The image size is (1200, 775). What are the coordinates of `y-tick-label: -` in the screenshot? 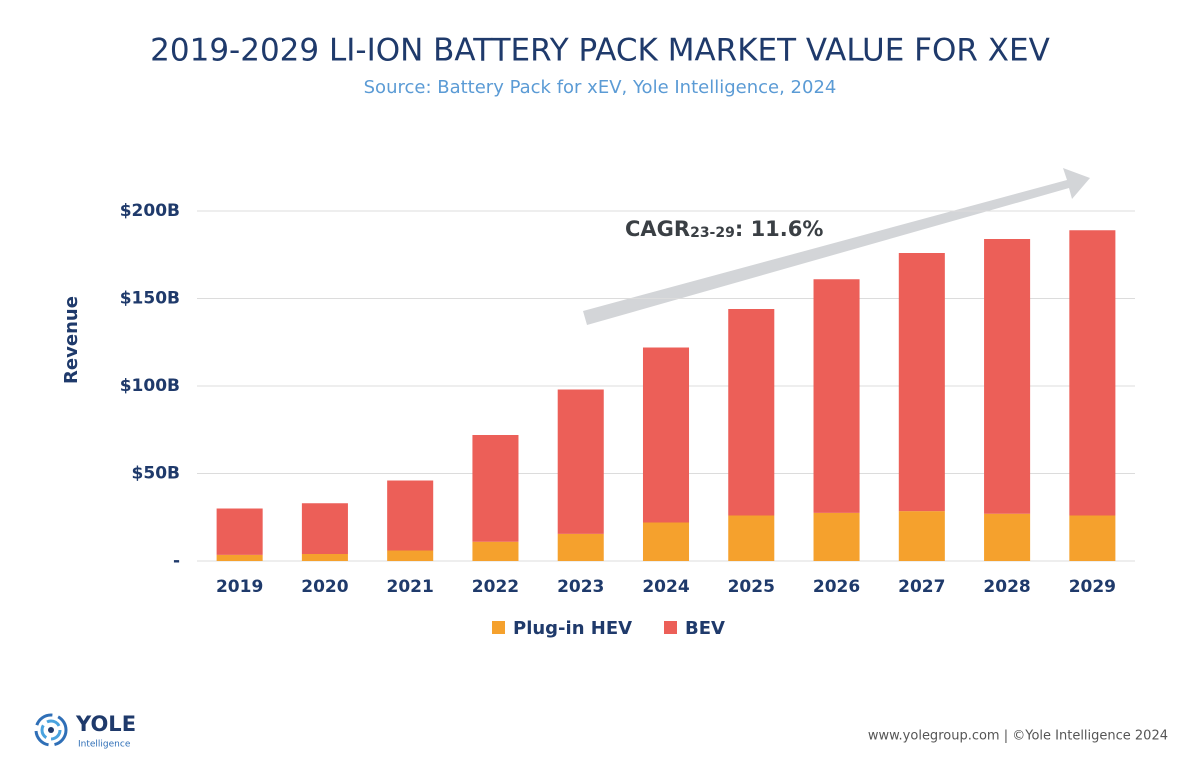 It's located at (176, 561).